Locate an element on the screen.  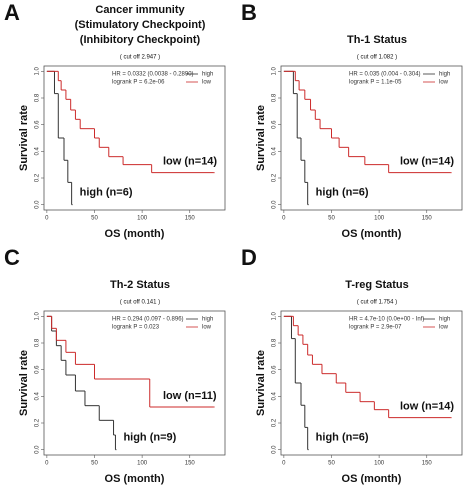
curve-label: high (n=9) is located at coordinates (149, 438).